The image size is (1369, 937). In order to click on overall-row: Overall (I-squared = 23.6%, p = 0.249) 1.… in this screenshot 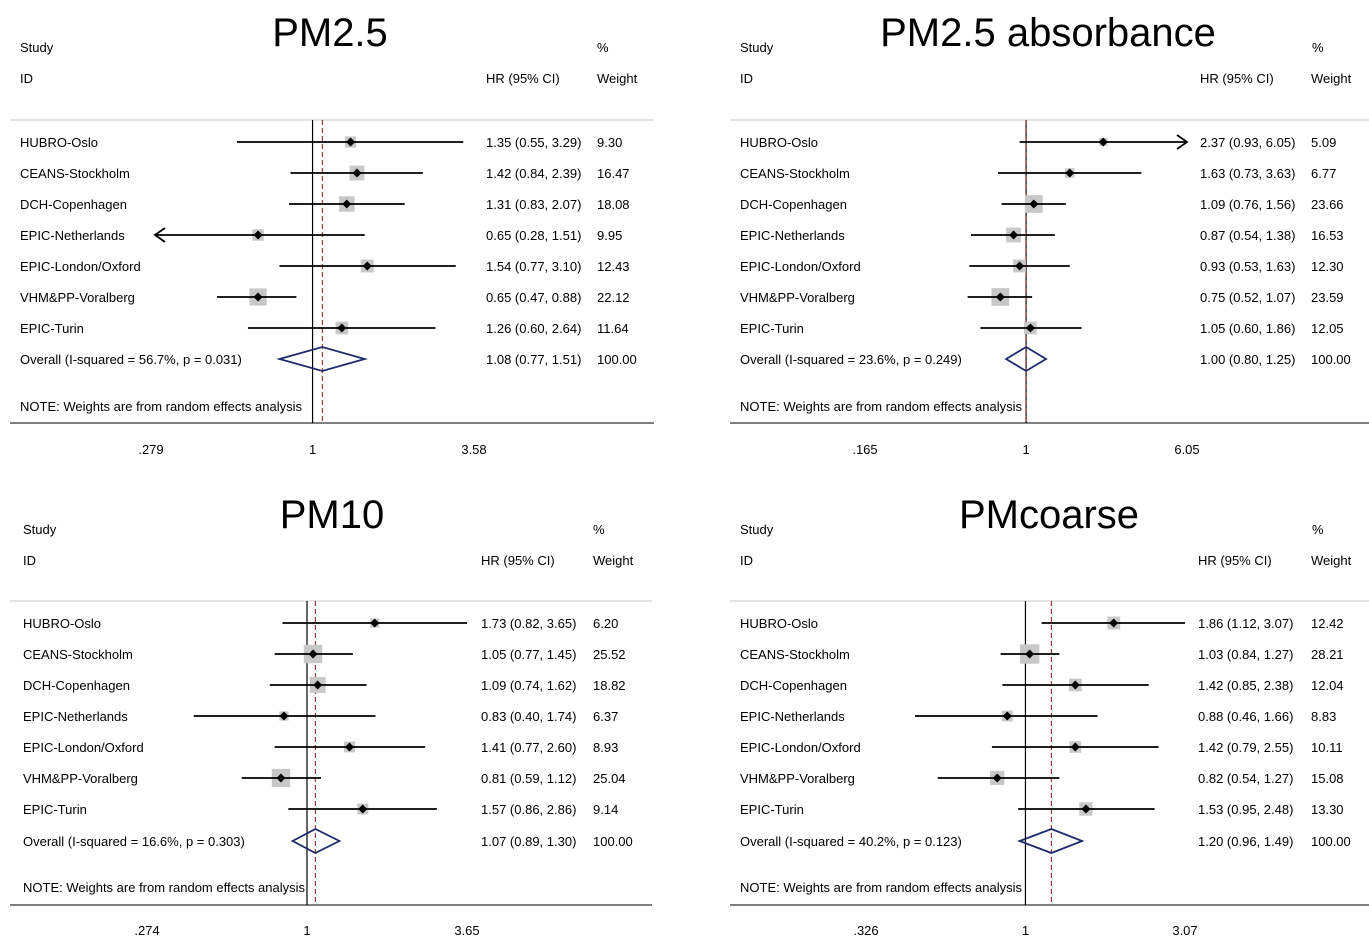, I will do `click(1045, 359)`.